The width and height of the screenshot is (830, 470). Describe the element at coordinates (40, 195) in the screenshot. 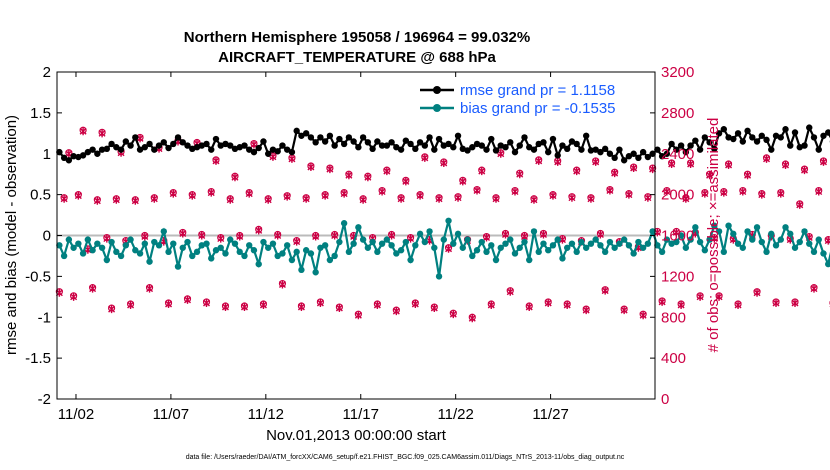

I see `left-tick-label: 0.5` at that location.